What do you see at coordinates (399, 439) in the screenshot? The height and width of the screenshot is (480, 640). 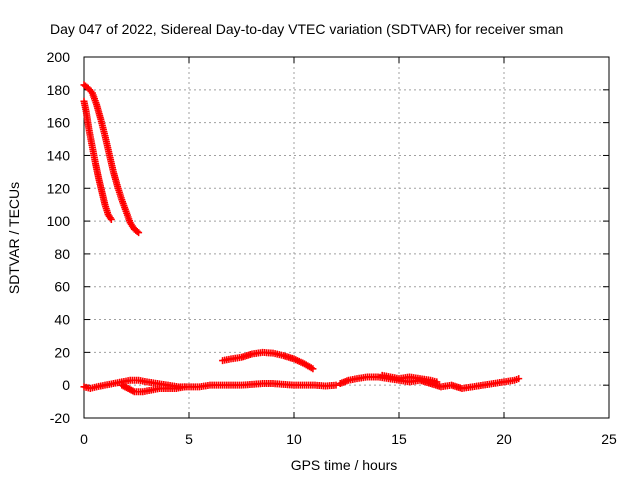 I see `x-tick-label: 15` at bounding box center [399, 439].